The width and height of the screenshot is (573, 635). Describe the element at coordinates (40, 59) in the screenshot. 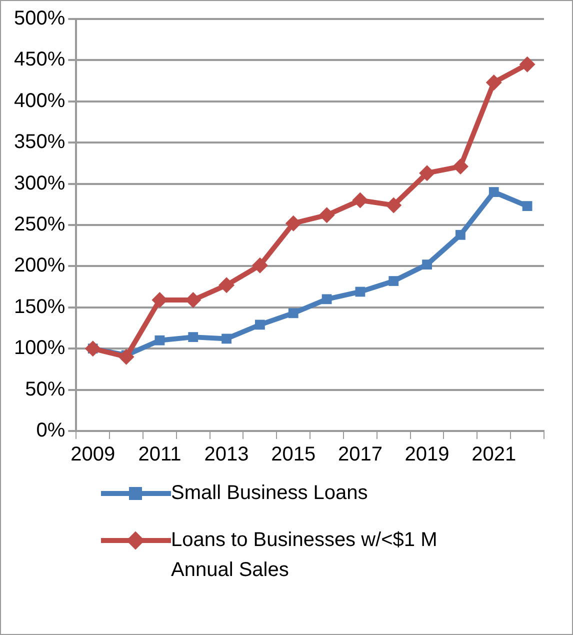

I see `y-tick-label: 450%` at that location.